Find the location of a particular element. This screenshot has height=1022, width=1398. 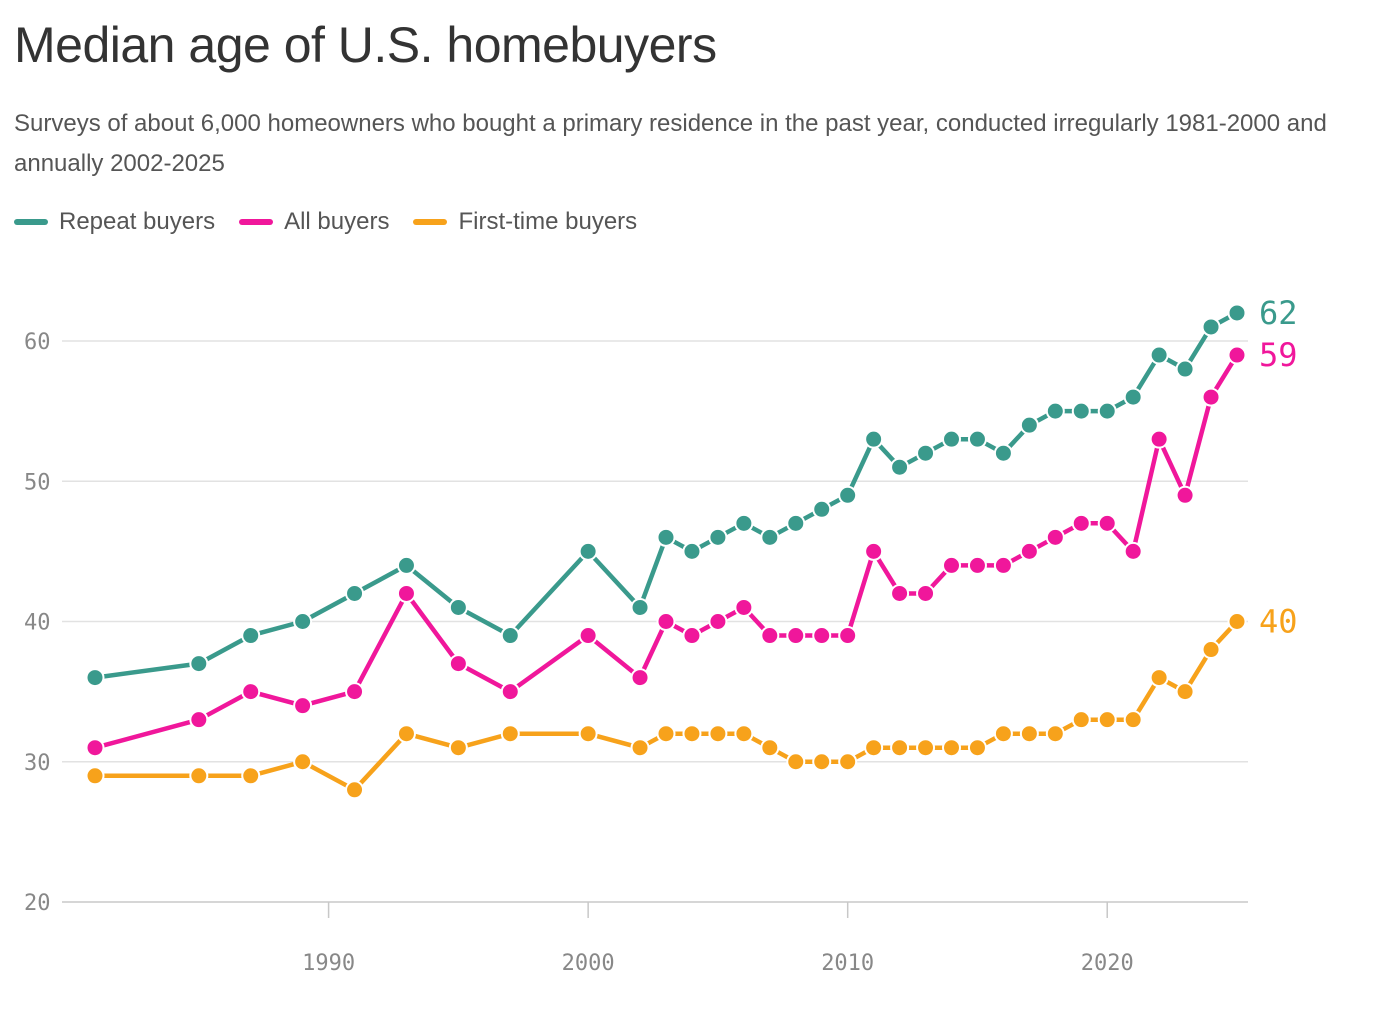

x-tick-label: 1990 is located at coordinates (328, 963).